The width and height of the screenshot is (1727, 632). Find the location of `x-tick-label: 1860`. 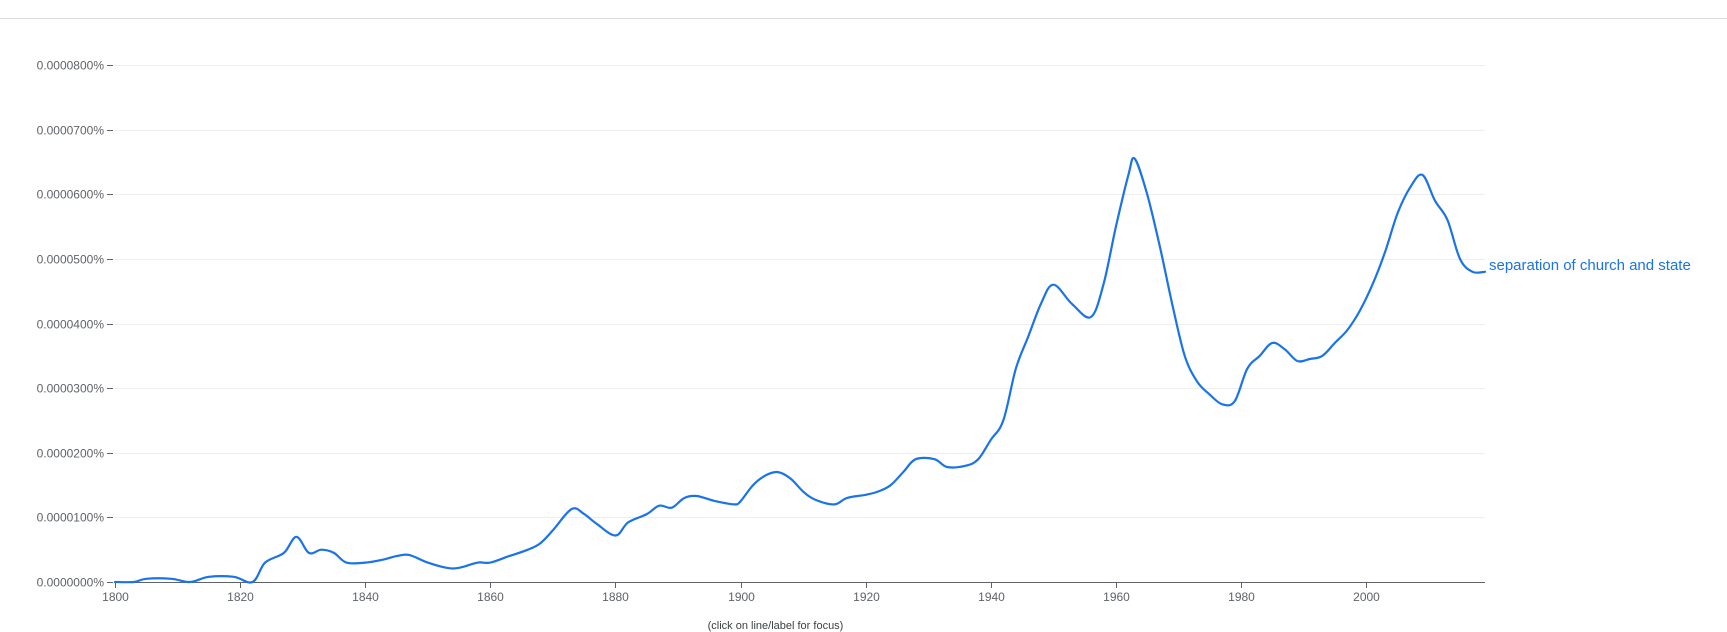

x-tick-label: 1860 is located at coordinates (490, 597).